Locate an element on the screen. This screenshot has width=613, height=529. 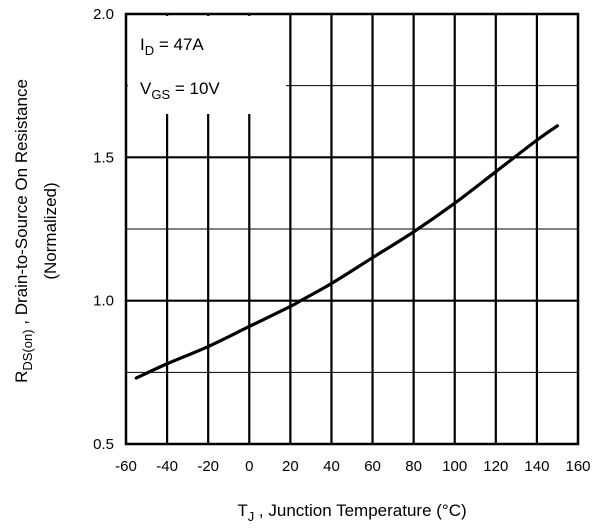
y-axis-title-normalized: (Normalized) is located at coordinates (50, 230).